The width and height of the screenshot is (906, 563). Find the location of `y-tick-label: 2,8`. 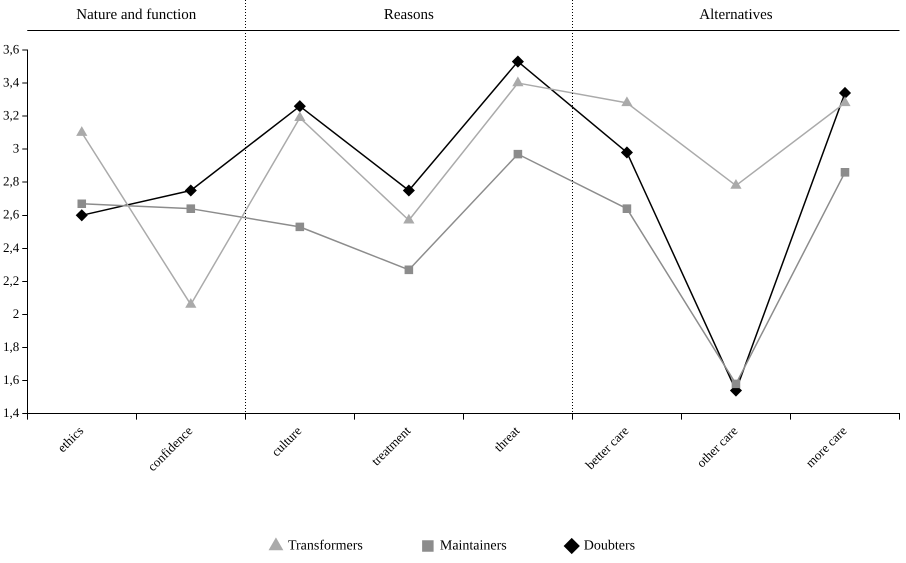

y-tick-label: 2,8 is located at coordinates (11, 181).